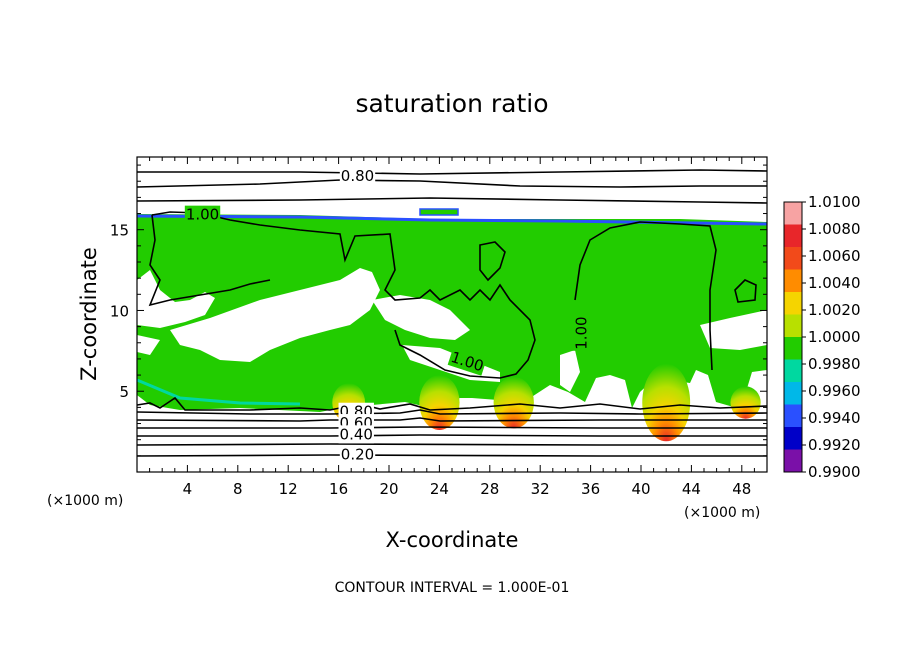  I want to click on colorbar-label: 1.0040, so click(834, 283).